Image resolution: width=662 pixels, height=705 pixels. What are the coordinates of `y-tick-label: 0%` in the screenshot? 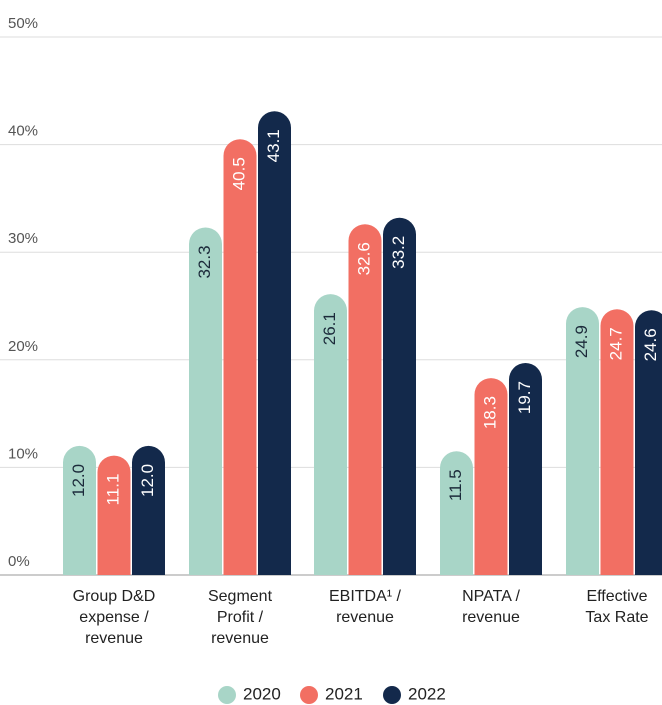 It's located at (19, 561).